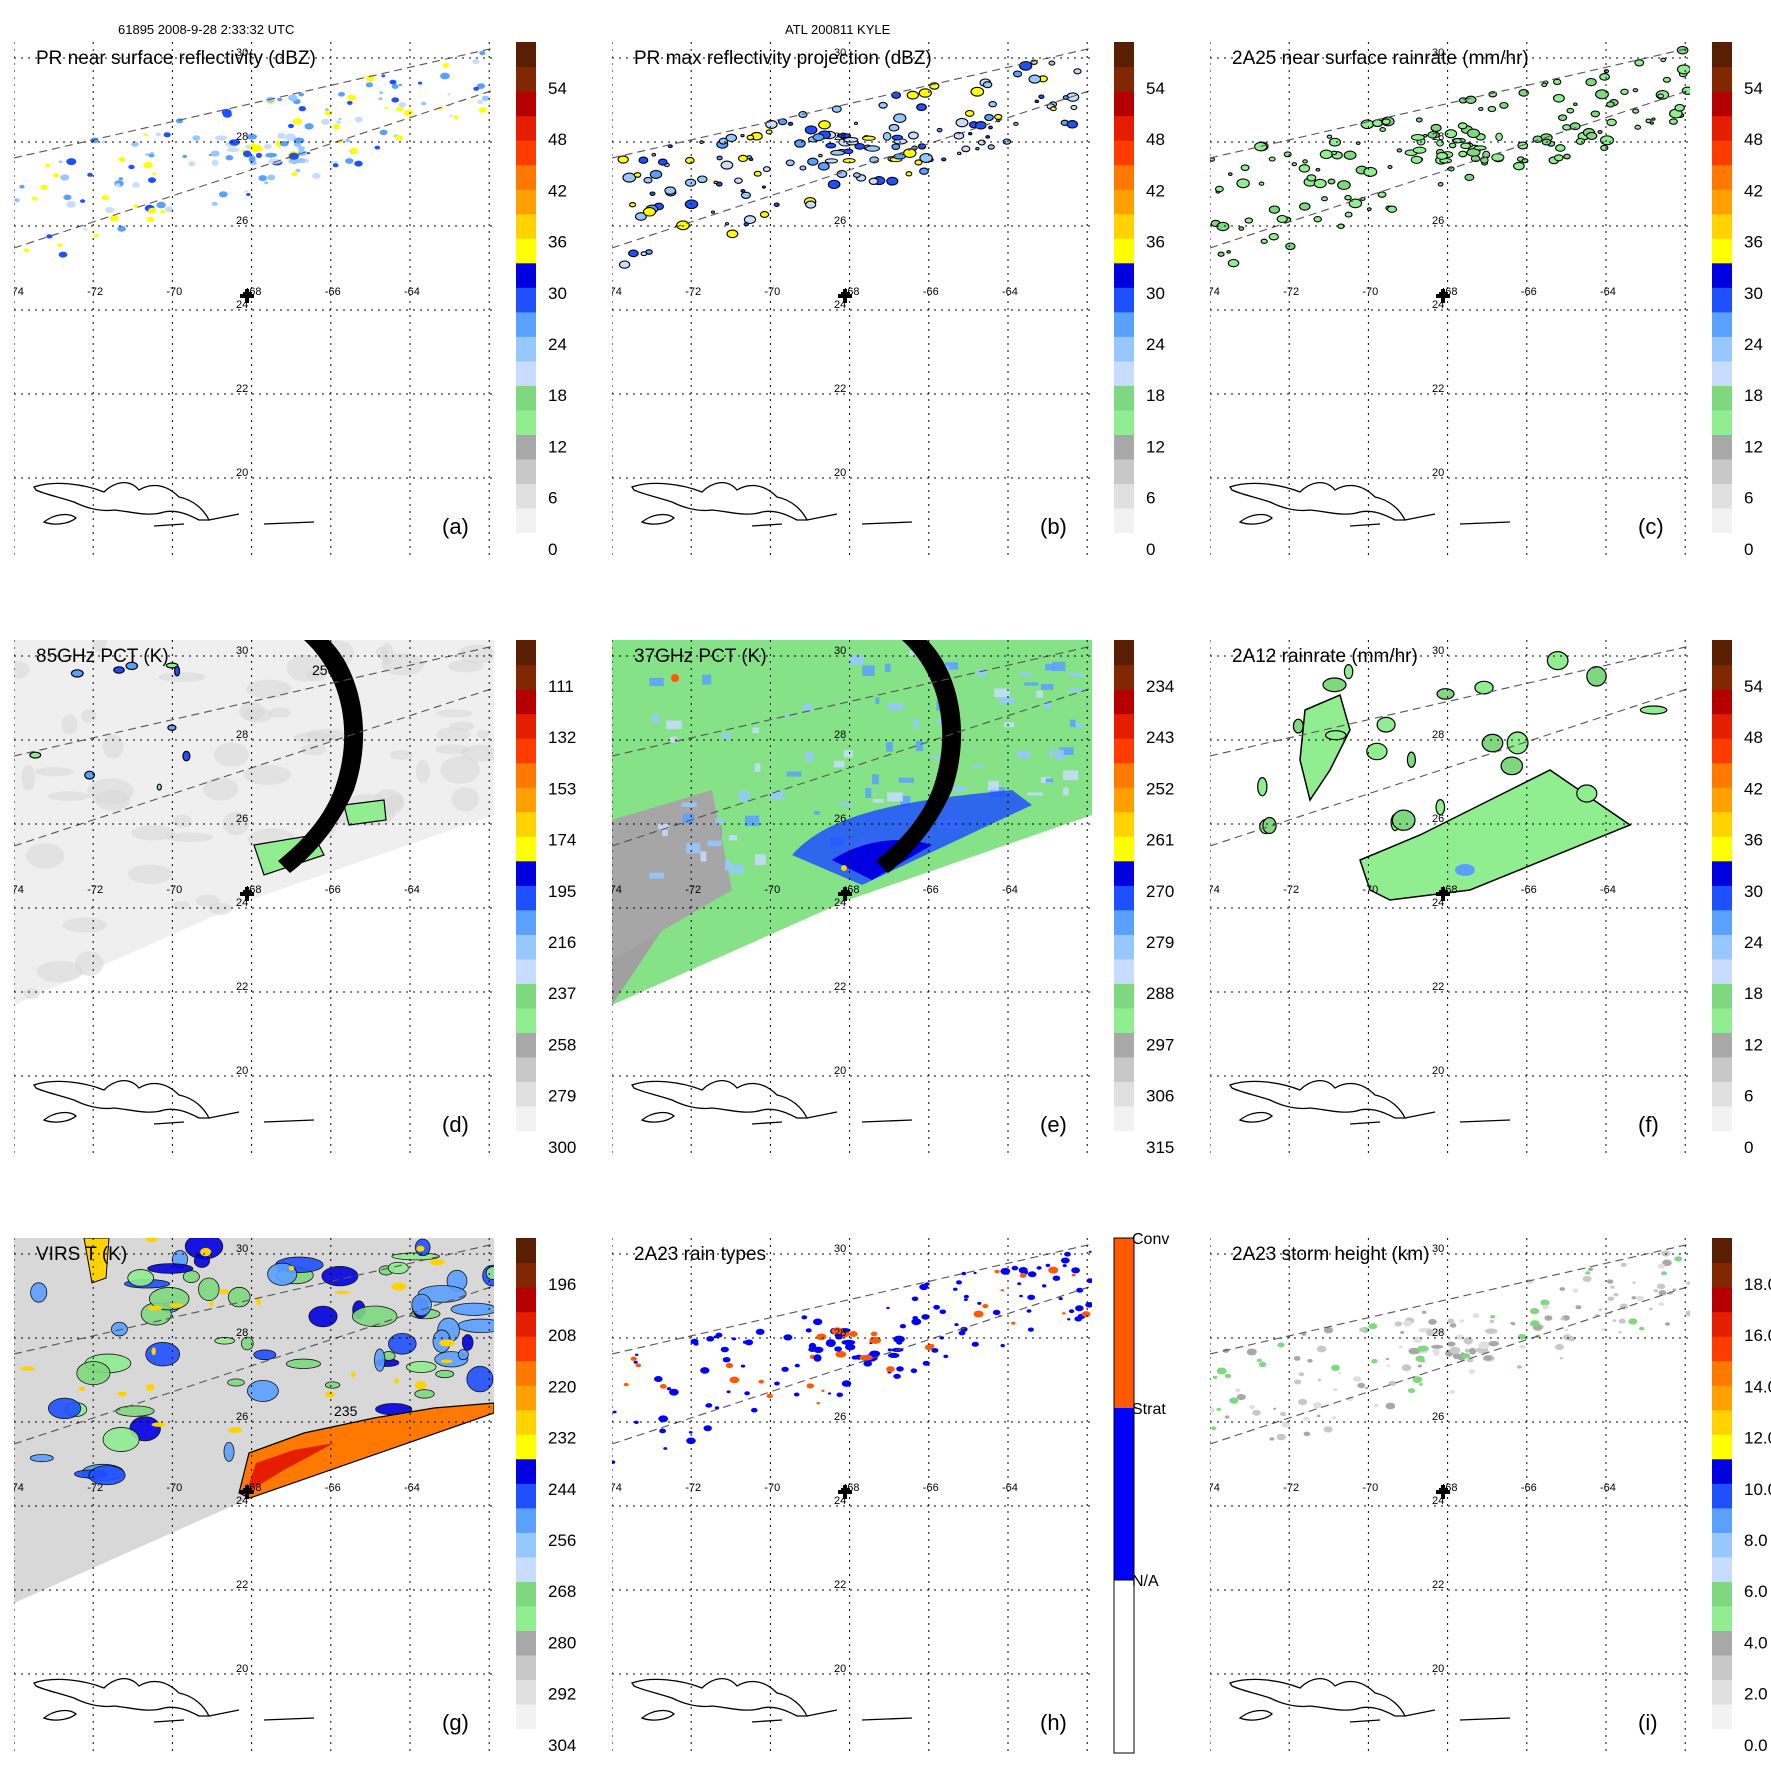  What do you see at coordinates (333, 292) in the screenshot?
I see `lon-label: -66` at bounding box center [333, 292].